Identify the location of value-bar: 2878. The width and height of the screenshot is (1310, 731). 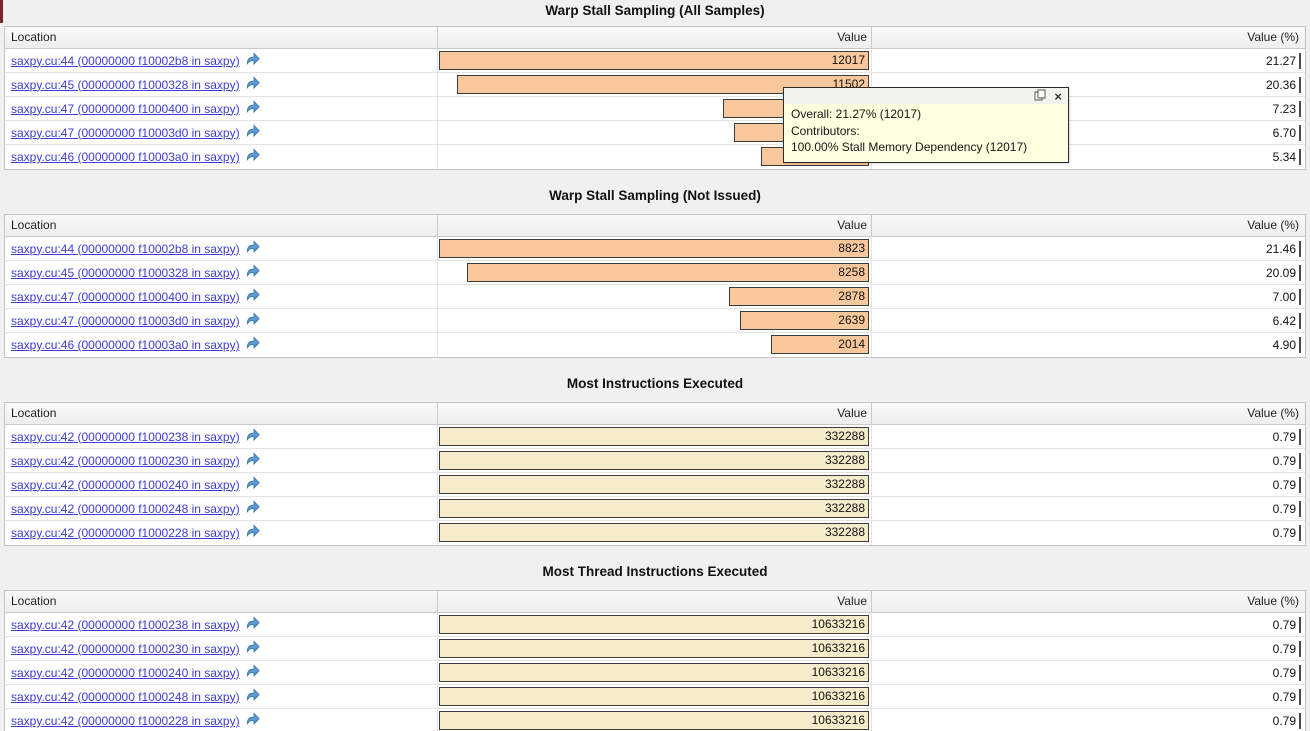
(799, 296).